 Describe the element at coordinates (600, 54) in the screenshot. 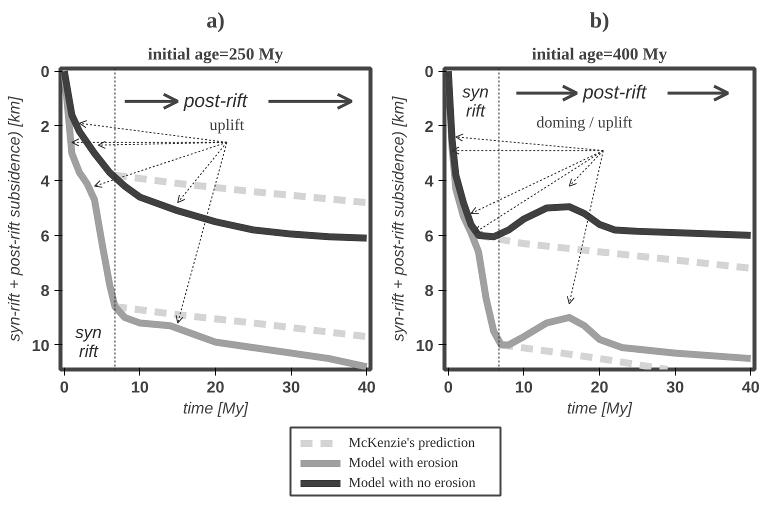

I see `chart-subtitle: initial age=400 My` at that location.